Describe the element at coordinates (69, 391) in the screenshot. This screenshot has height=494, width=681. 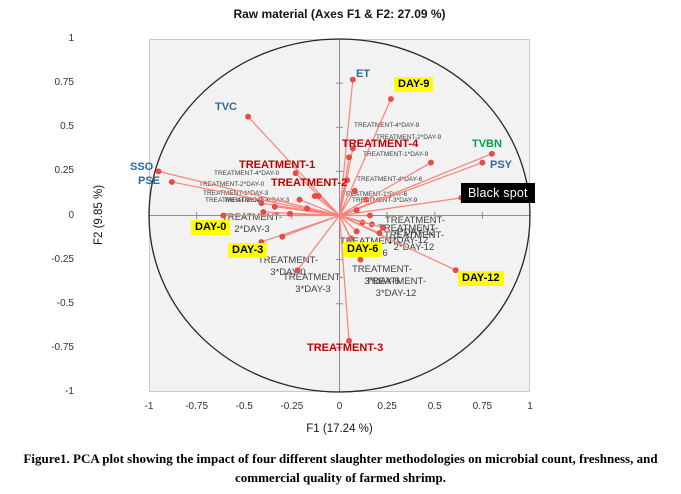
I see `y-tick-label: -1` at that location.